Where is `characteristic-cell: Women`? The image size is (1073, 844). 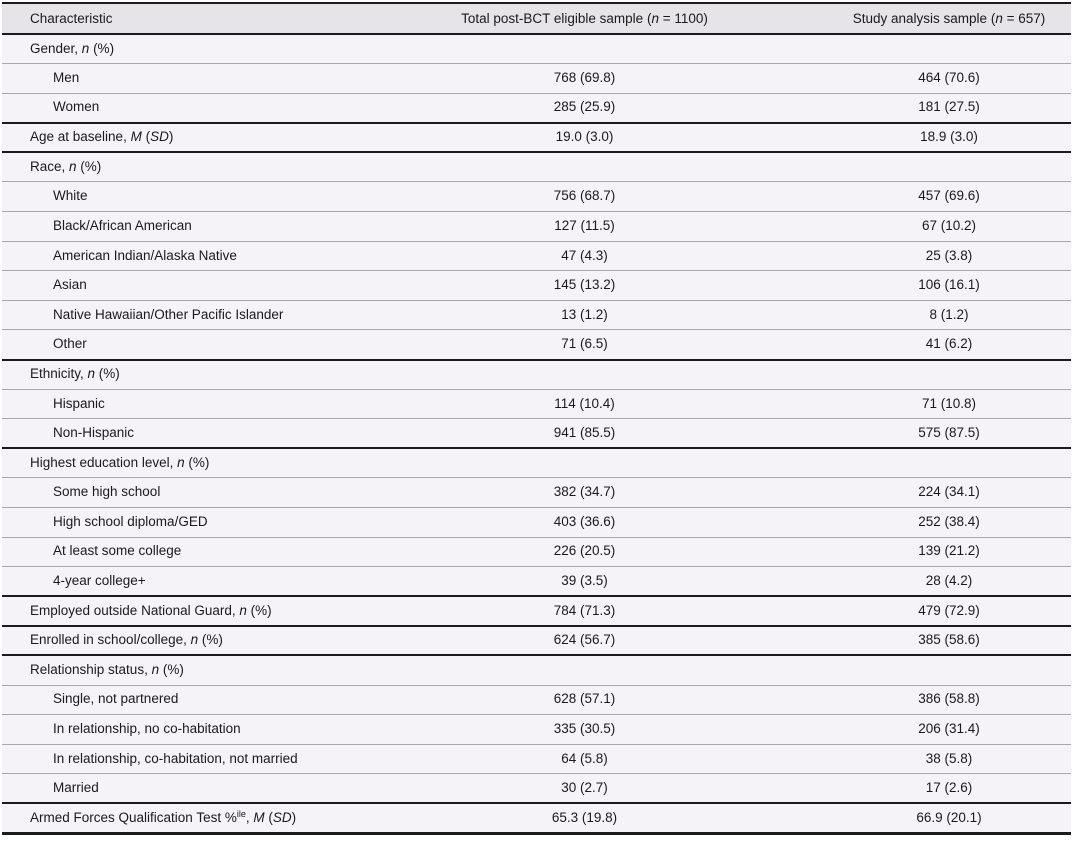 characteristic-cell: Women is located at coordinates (172, 107).